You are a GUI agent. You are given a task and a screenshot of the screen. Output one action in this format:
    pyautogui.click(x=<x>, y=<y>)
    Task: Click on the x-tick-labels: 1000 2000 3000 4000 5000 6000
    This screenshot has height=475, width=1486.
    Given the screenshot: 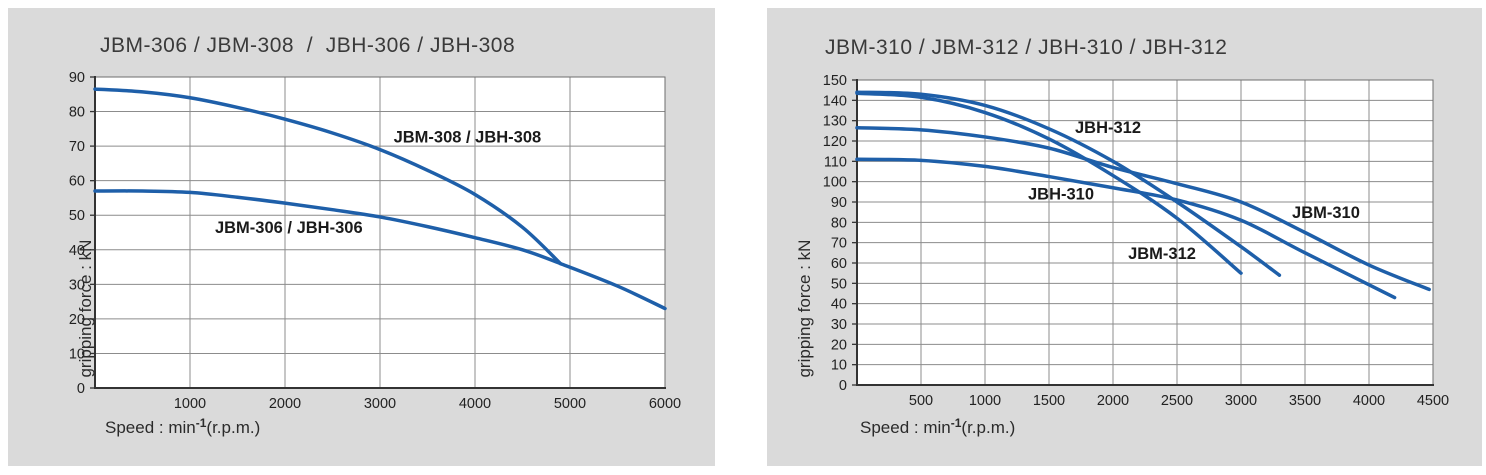 What is the action you would take?
    pyautogui.click(x=427, y=404)
    